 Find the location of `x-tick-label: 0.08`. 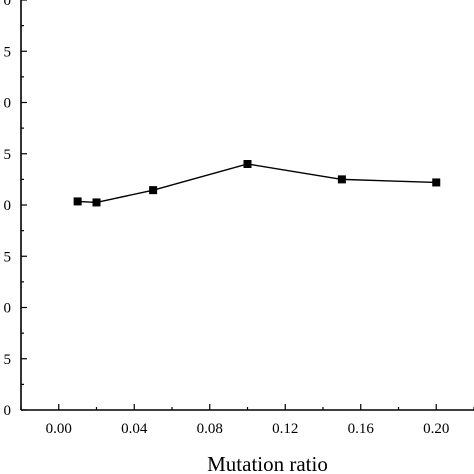

x-tick-label: 0.08 is located at coordinates (210, 429).